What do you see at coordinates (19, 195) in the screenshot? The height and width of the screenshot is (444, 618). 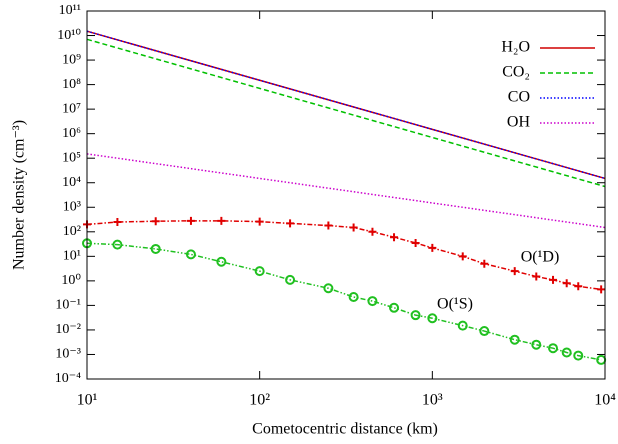 I see `y-axis-label: Number density (cm⁻³)` at bounding box center [19, 195].